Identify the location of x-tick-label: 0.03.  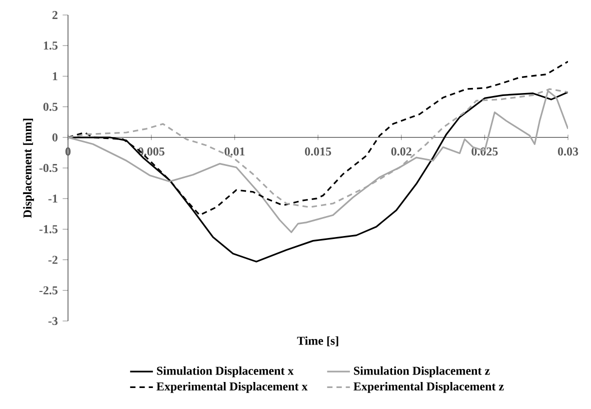
(568, 151).